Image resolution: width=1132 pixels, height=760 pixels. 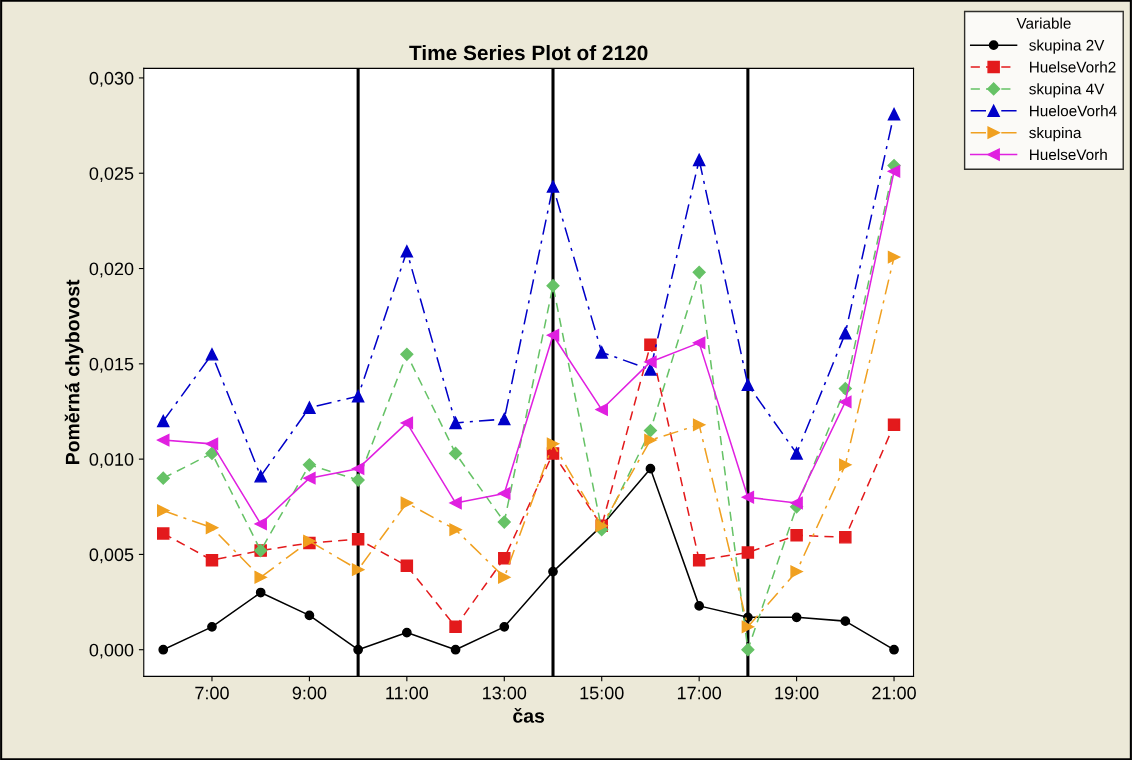 What do you see at coordinates (894, 693) in the screenshot?
I see `x-tick-label: 21:00` at bounding box center [894, 693].